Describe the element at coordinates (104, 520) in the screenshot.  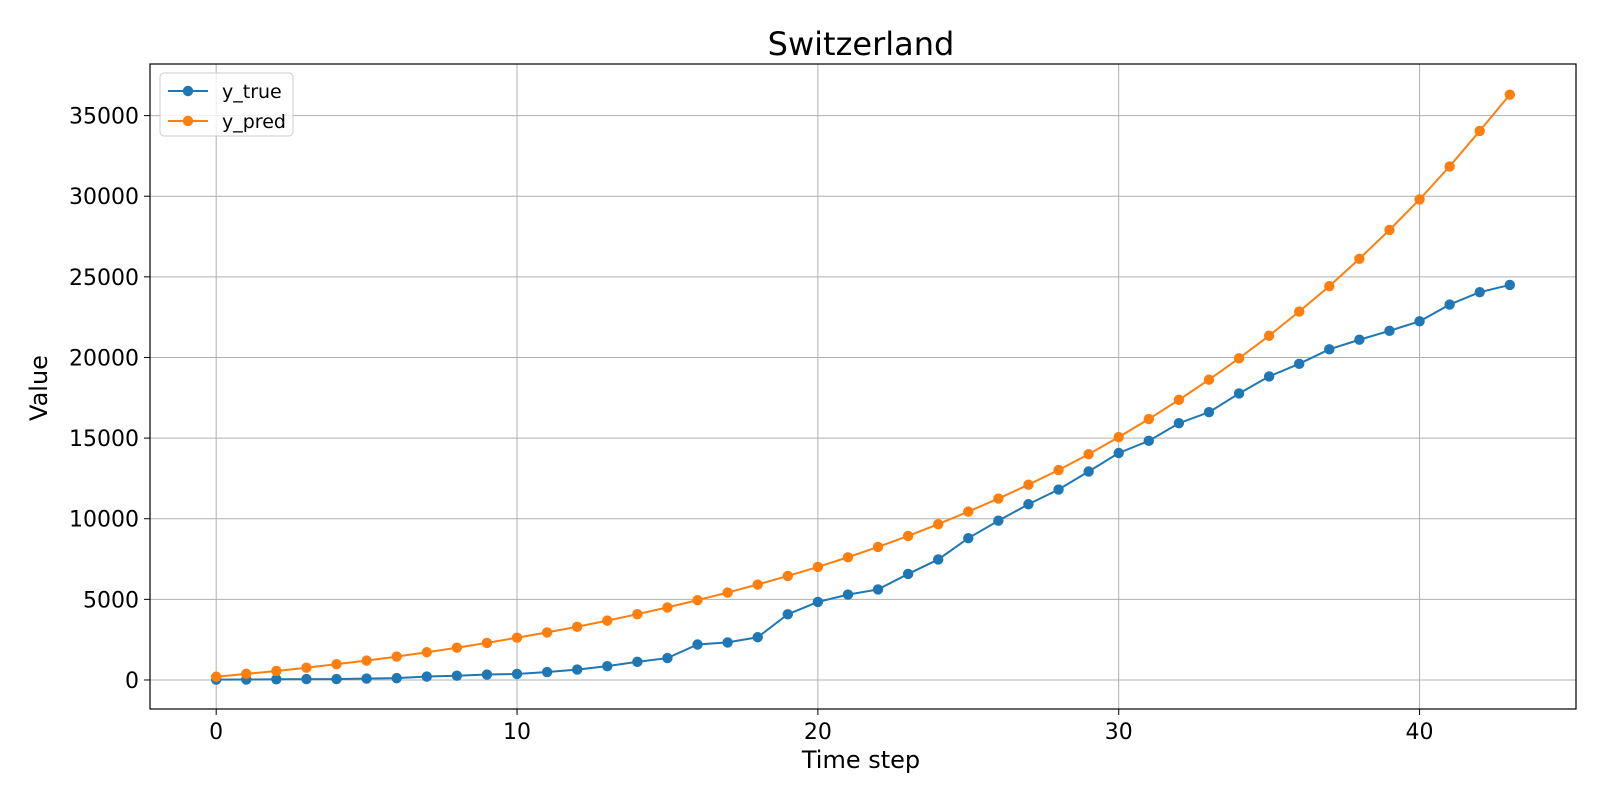
I see `y-tick-label: 10000` at that location.